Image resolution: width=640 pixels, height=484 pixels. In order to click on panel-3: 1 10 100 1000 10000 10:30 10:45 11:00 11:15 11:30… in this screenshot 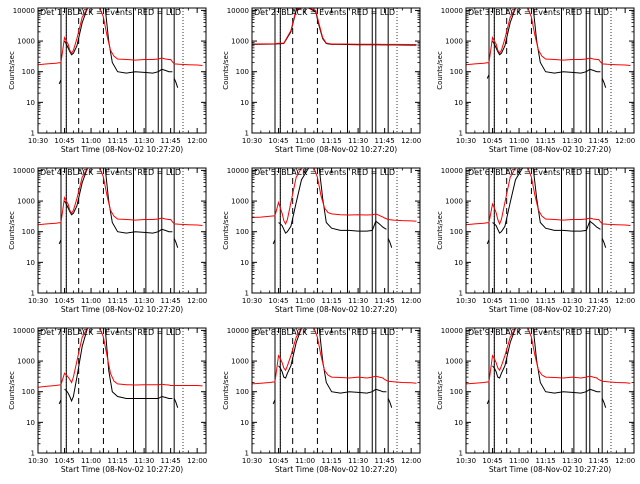, I will do `click(535, 80)`.